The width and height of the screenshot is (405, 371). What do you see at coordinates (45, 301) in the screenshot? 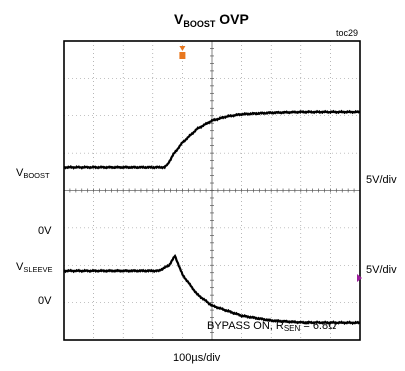
I see `zero-label-2: 0V` at bounding box center [45, 301].